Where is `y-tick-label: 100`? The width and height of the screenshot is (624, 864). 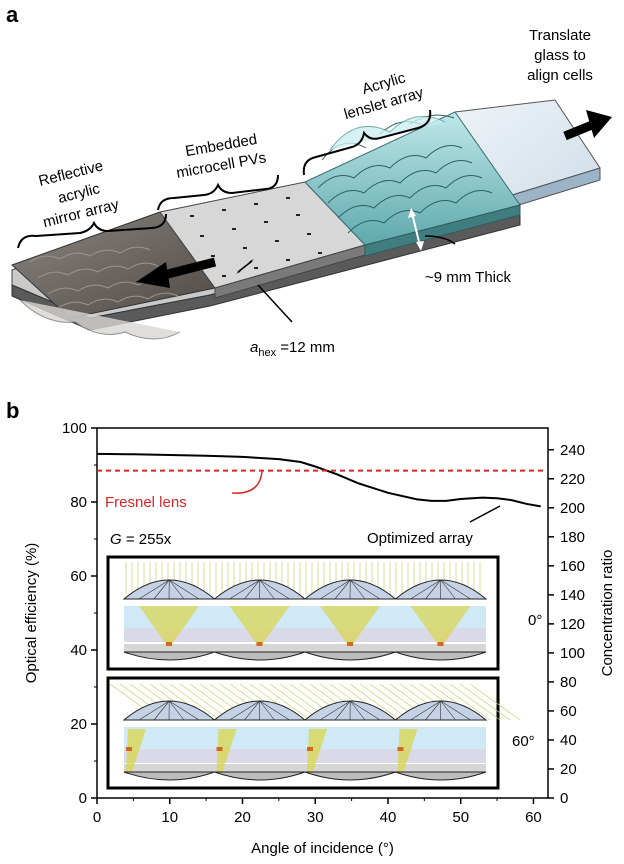 y-tick-label: 100 is located at coordinates (74, 428).